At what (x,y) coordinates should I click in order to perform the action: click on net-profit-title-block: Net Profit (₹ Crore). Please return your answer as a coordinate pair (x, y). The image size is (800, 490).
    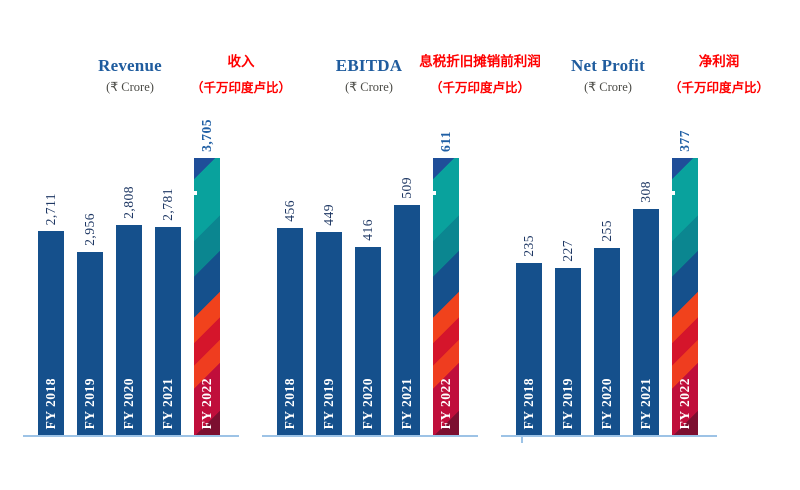
    Looking at the image, I should click on (608, 75).